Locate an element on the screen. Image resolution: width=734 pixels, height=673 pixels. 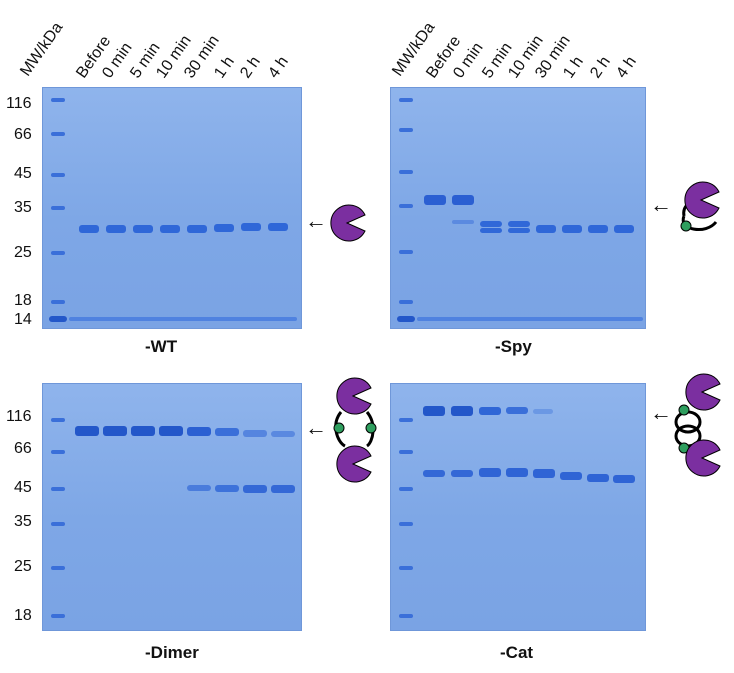
gel-dimer is located at coordinates (172, 507).